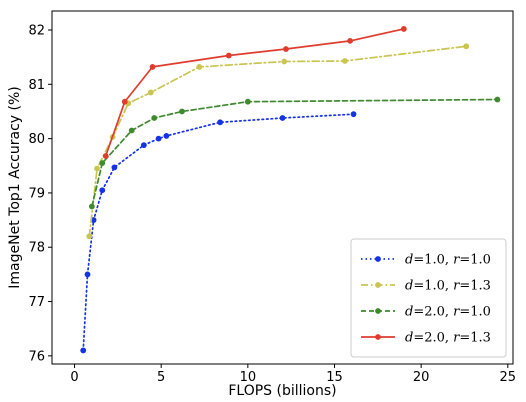  What do you see at coordinates (334, 377) in the screenshot?
I see `x-tick-label: 15` at bounding box center [334, 377].